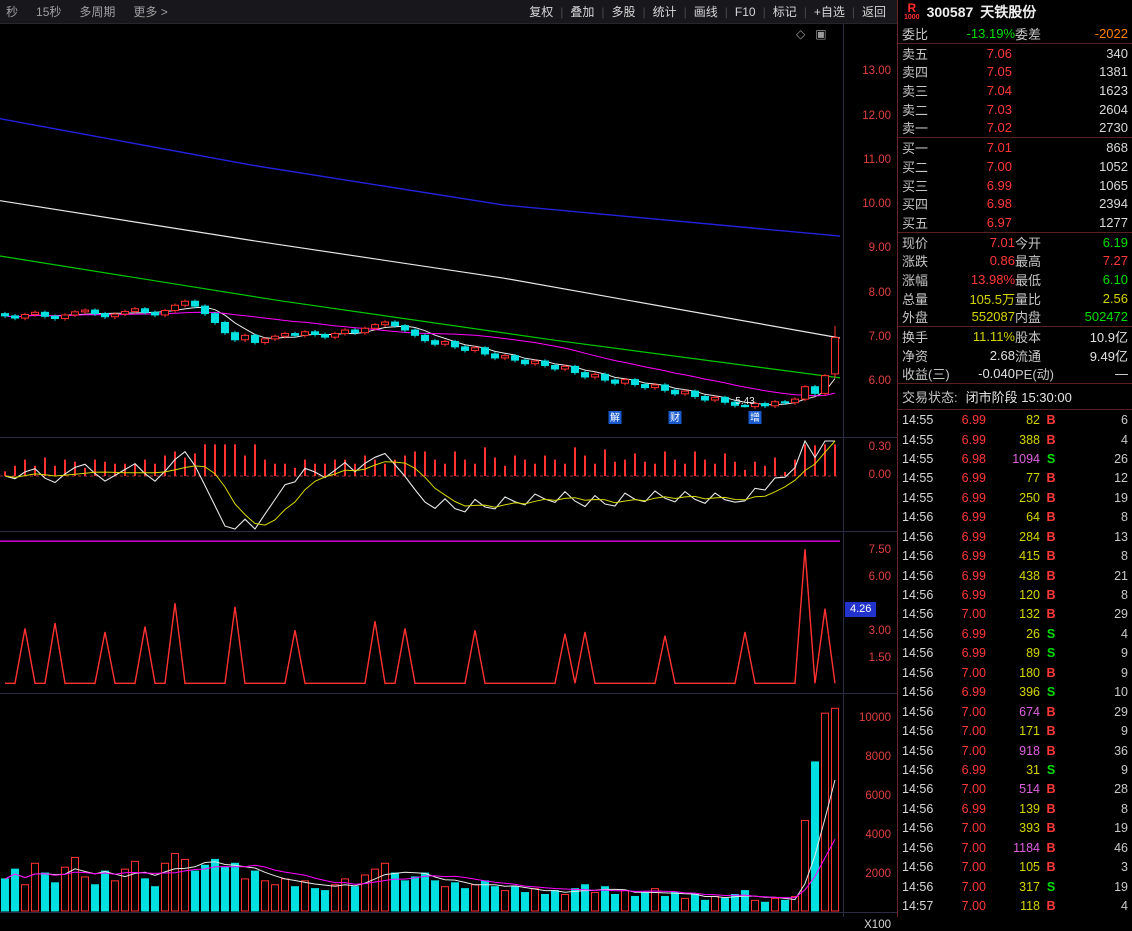 Image resolution: width=1132 pixels, height=931 pixels. What do you see at coordinates (1113, 204) in the screenshot?
I see `bid-volume: 2394` at bounding box center [1113, 204].